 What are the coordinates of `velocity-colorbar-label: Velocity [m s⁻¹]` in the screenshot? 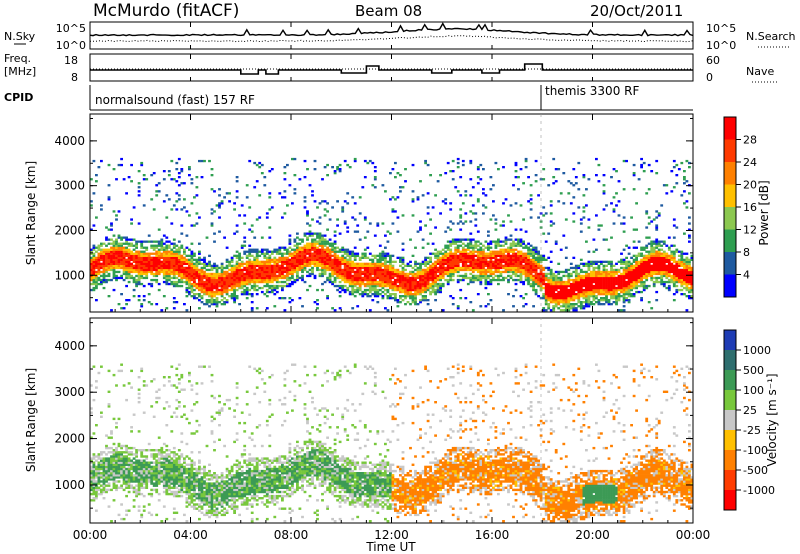 It's located at (772, 419).